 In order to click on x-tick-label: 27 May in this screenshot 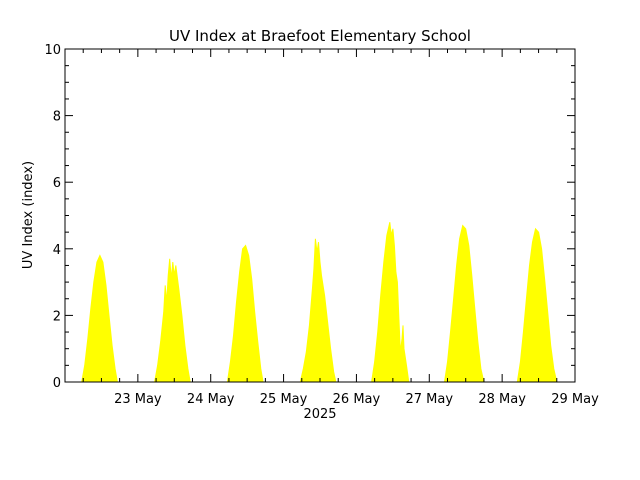, I will do `click(430, 399)`.